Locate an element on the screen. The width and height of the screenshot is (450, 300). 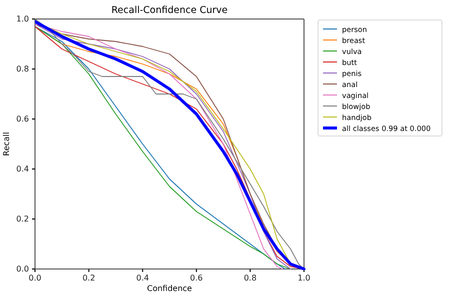
y-tick-label: 1.0 is located at coordinates (22, 19).